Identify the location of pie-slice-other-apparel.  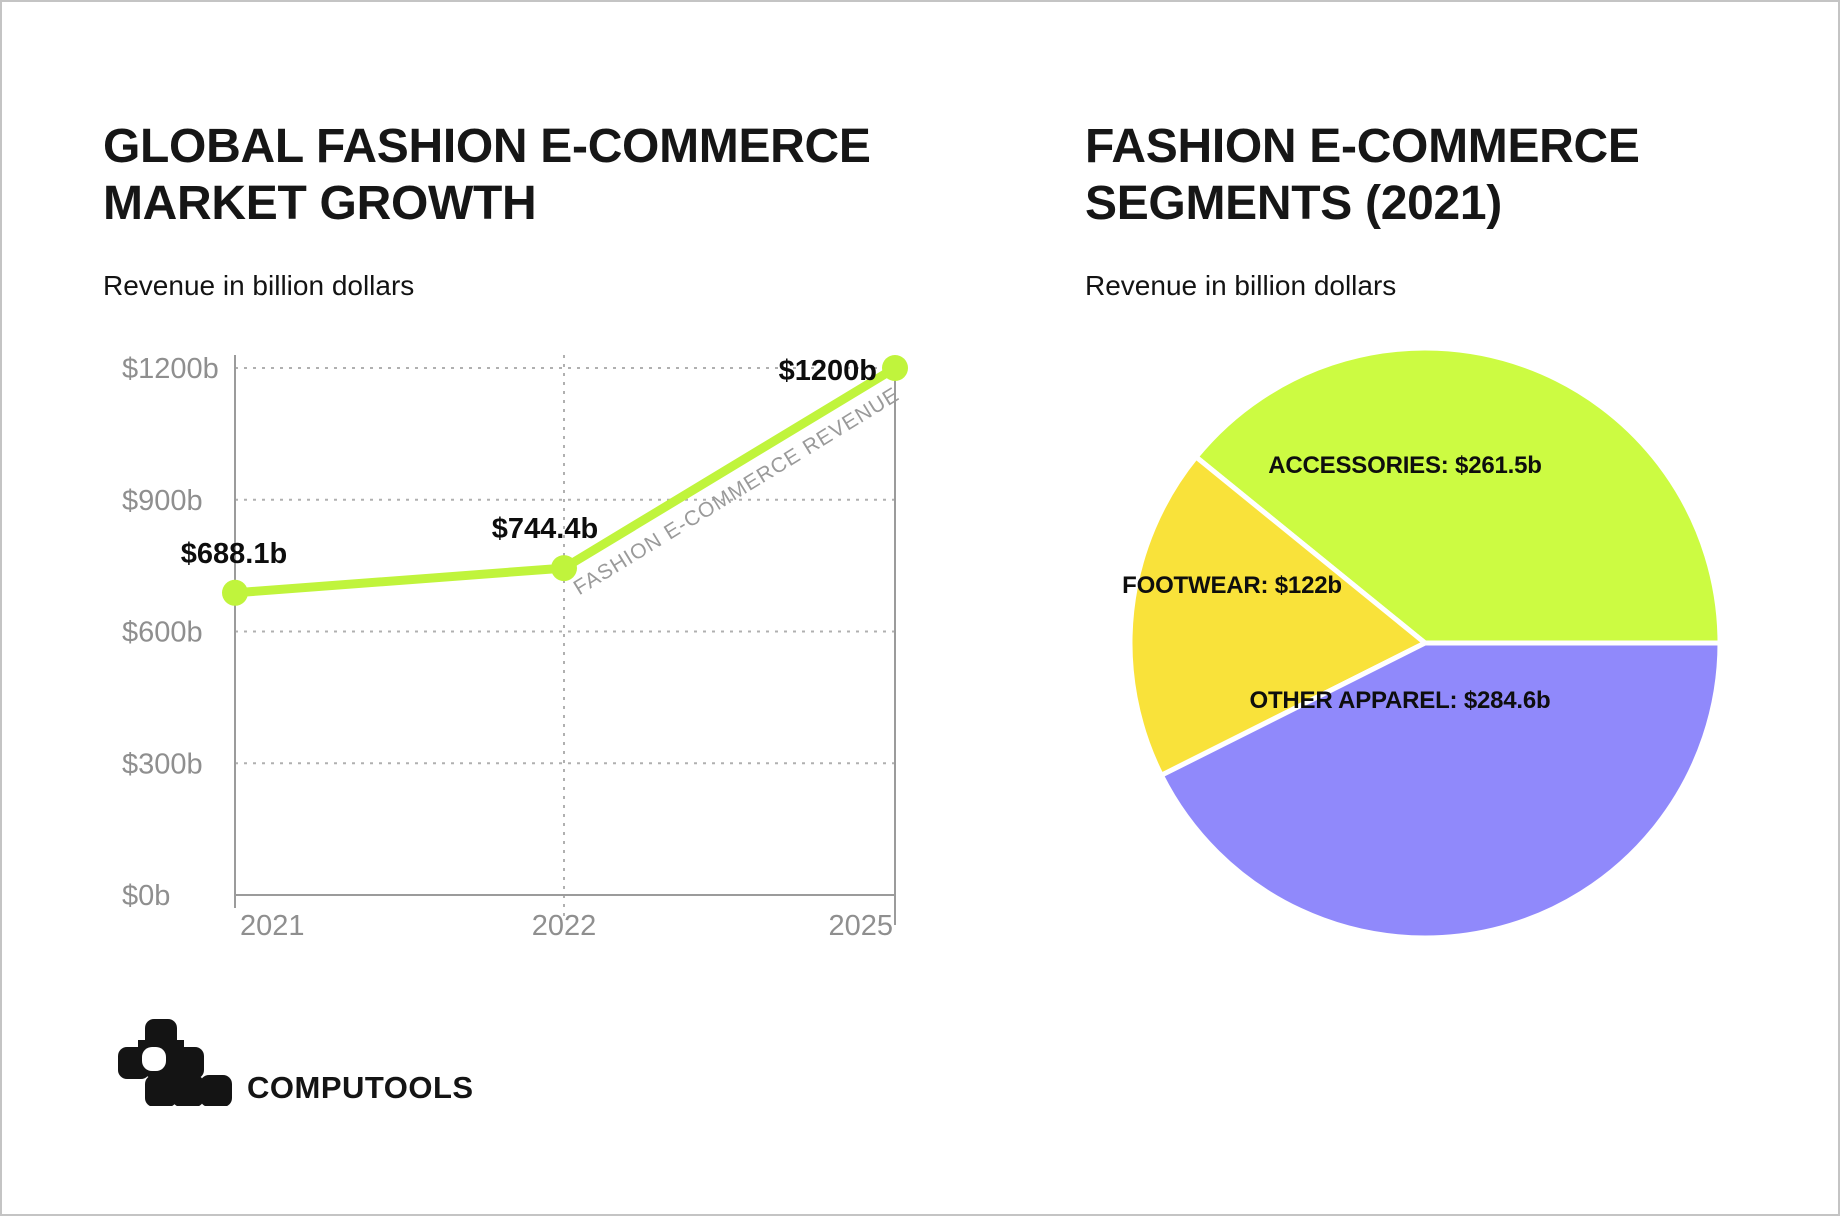
(1440, 790).